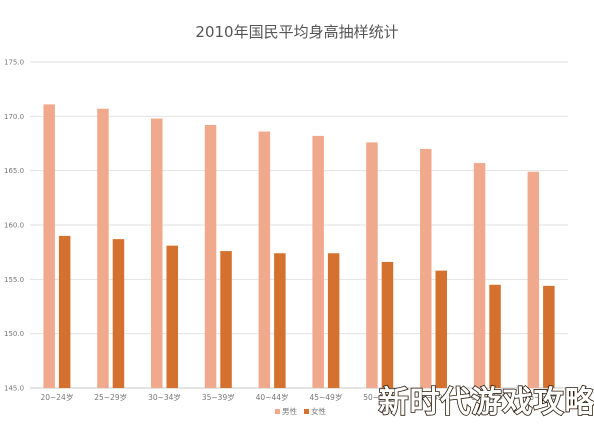 The width and height of the screenshot is (594, 425). What do you see at coordinates (433, 397) in the screenshot?
I see `x-category-label: 55~59岁` at bounding box center [433, 397].